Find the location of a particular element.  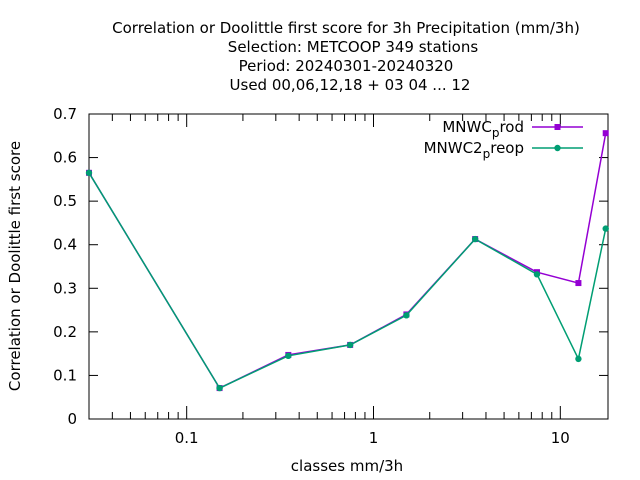

y-tick-label: 0 is located at coordinates (72, 419).